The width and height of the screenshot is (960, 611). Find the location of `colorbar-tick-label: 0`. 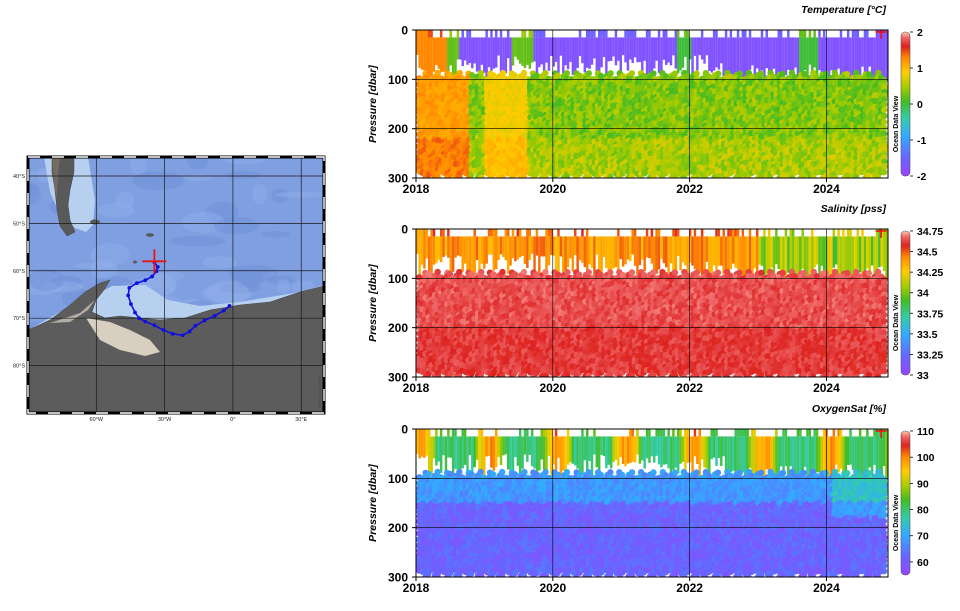

colorbar-tick-label: 0 is located at coordinates (920, 105).